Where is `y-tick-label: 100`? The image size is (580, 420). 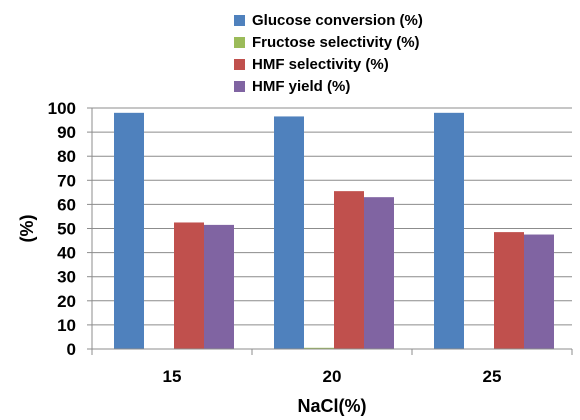 y-tick-label: 100 is located at coordinates (62, 108).